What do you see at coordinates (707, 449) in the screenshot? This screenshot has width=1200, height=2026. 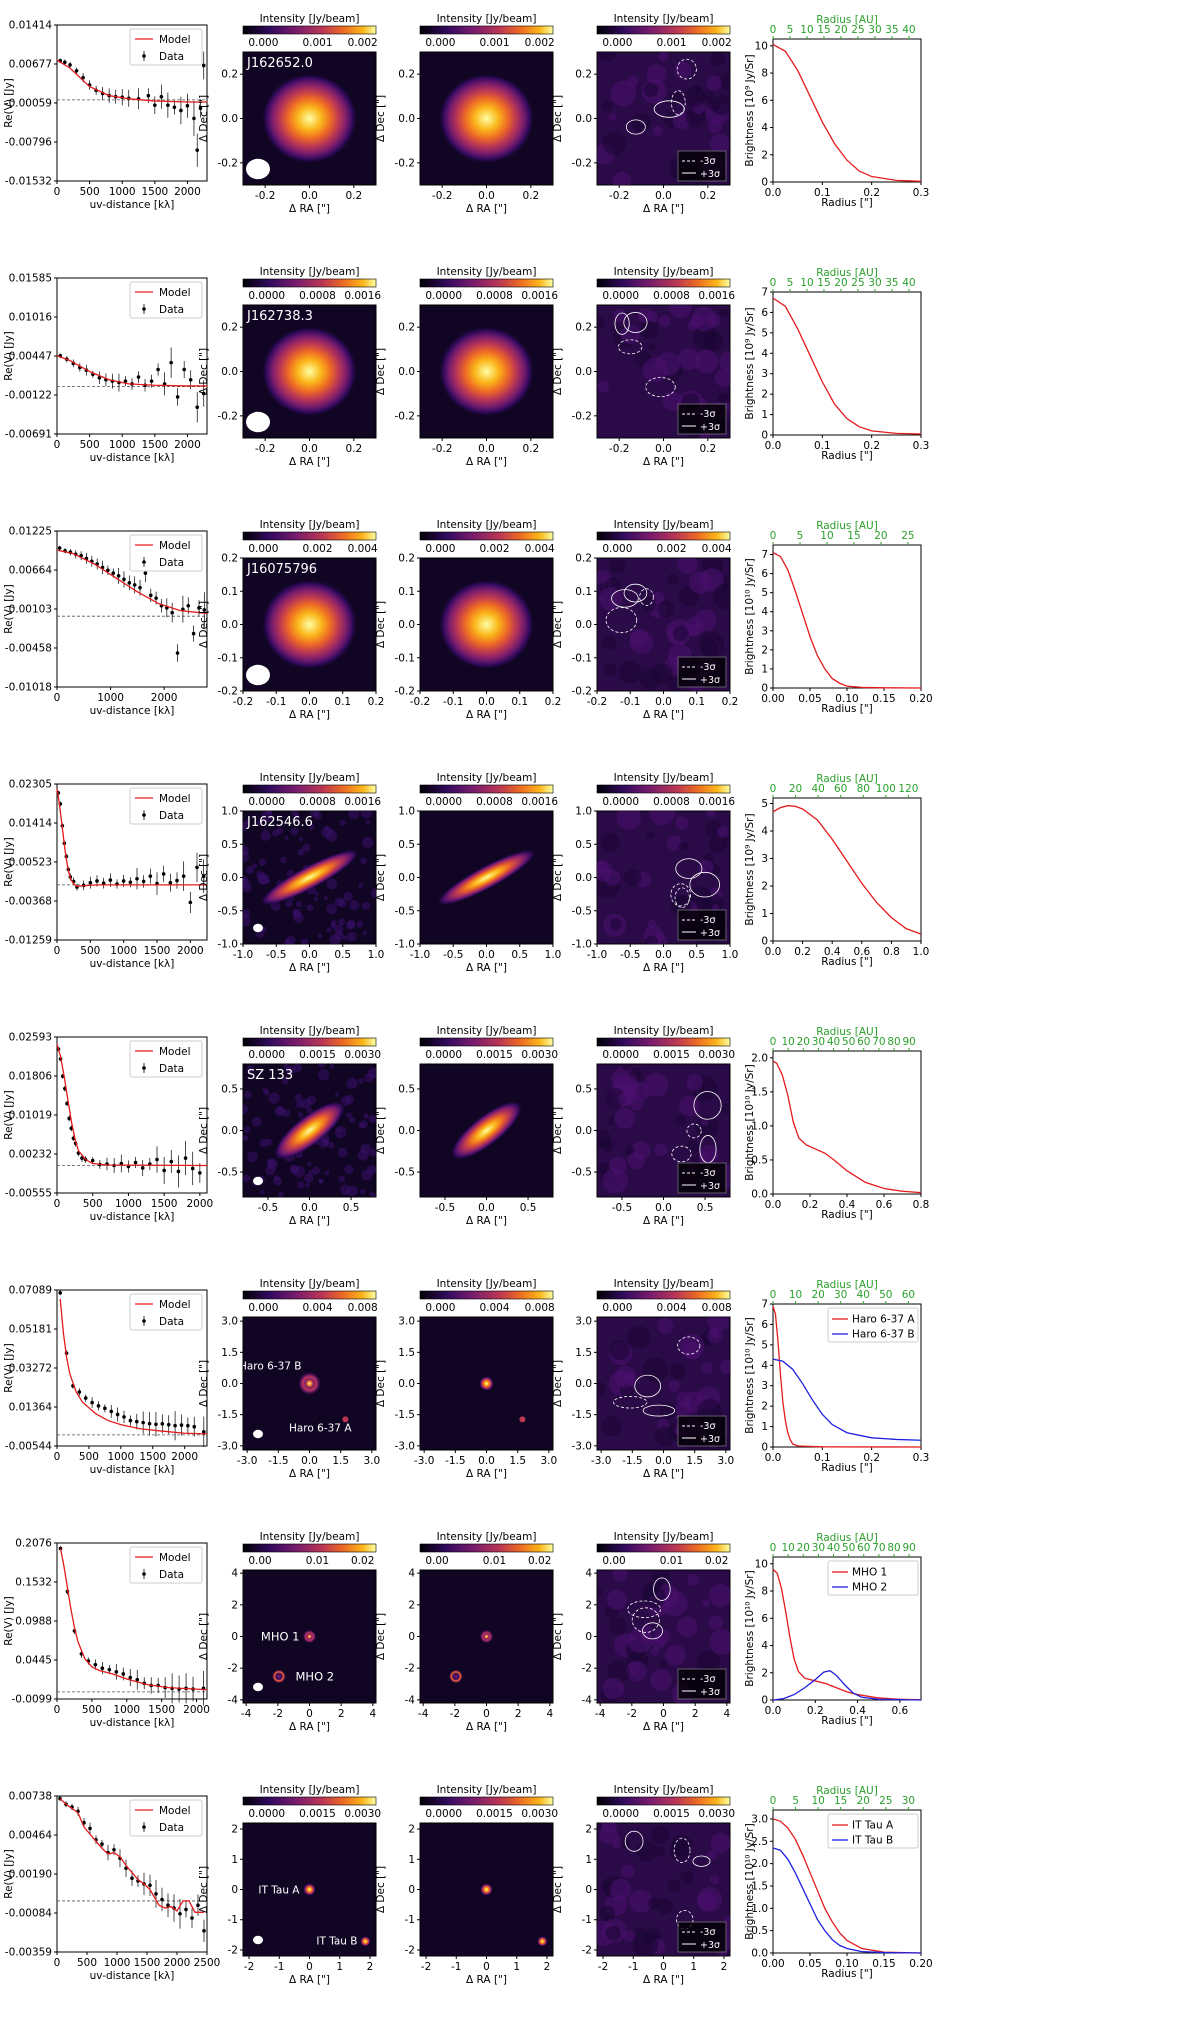 I see `img-xtick-label: 0.2` at bounding box center [707, 449].